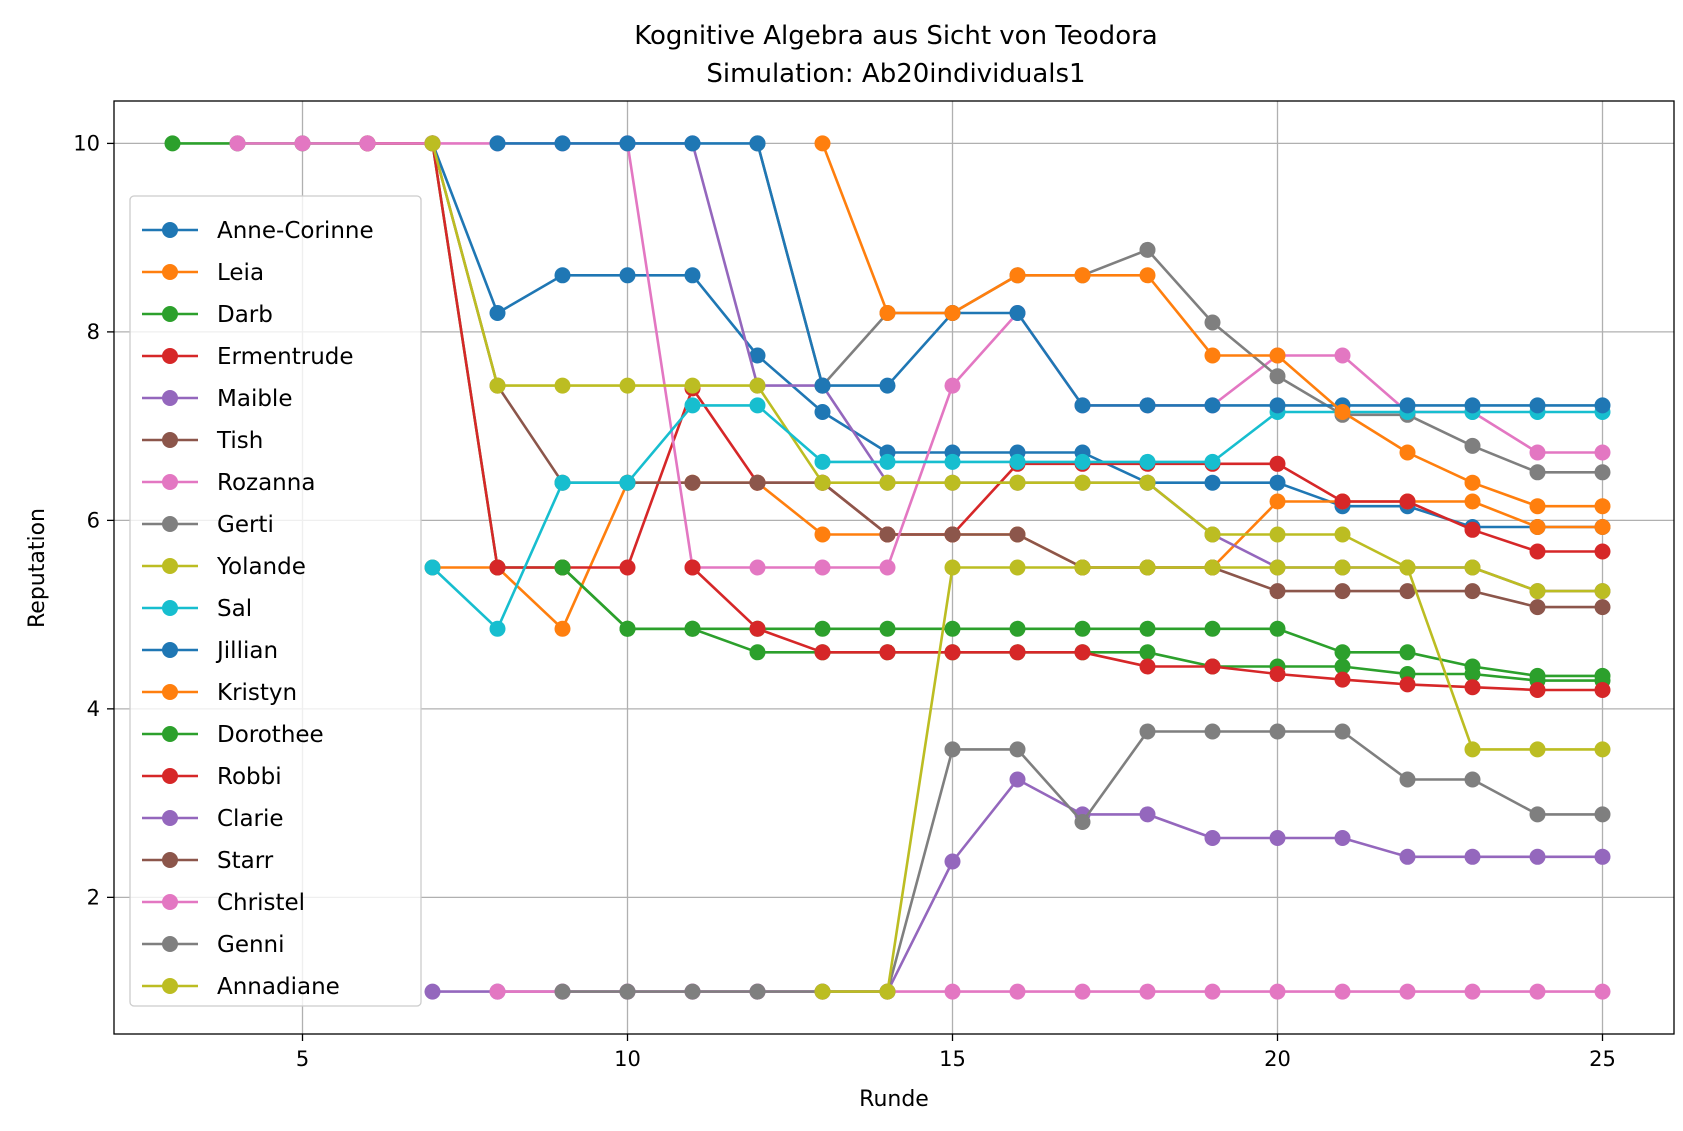  I want to click on legend-item: Ermentrude, so click(248, 357).